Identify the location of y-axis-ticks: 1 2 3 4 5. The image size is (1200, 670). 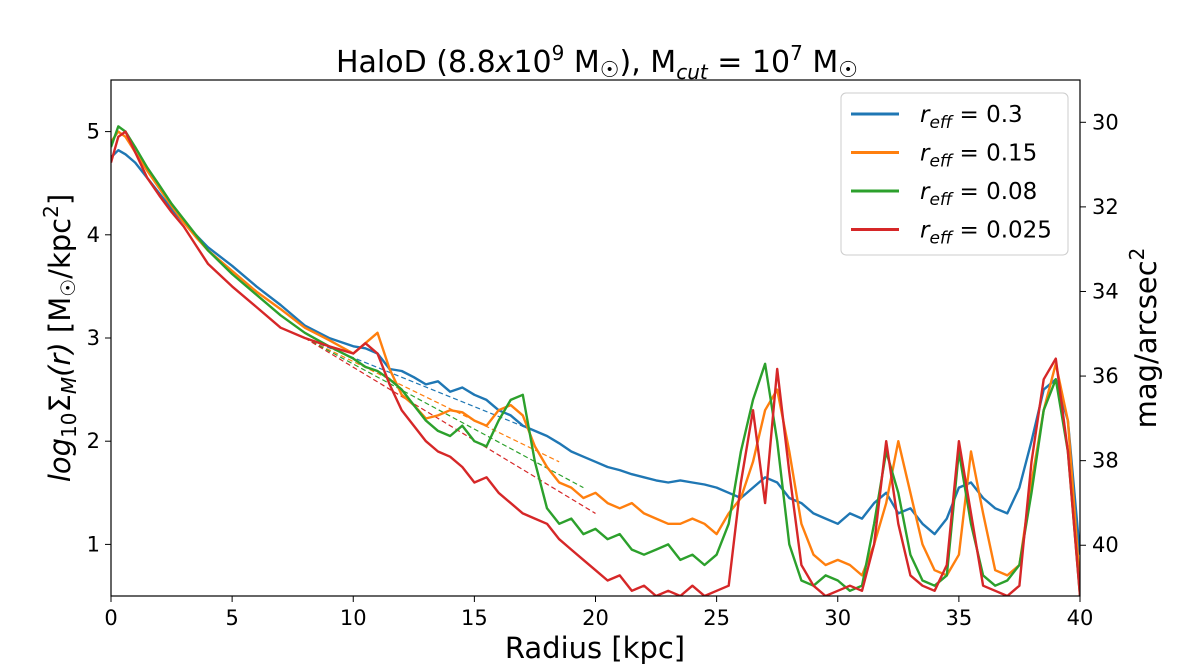
(99, 338).